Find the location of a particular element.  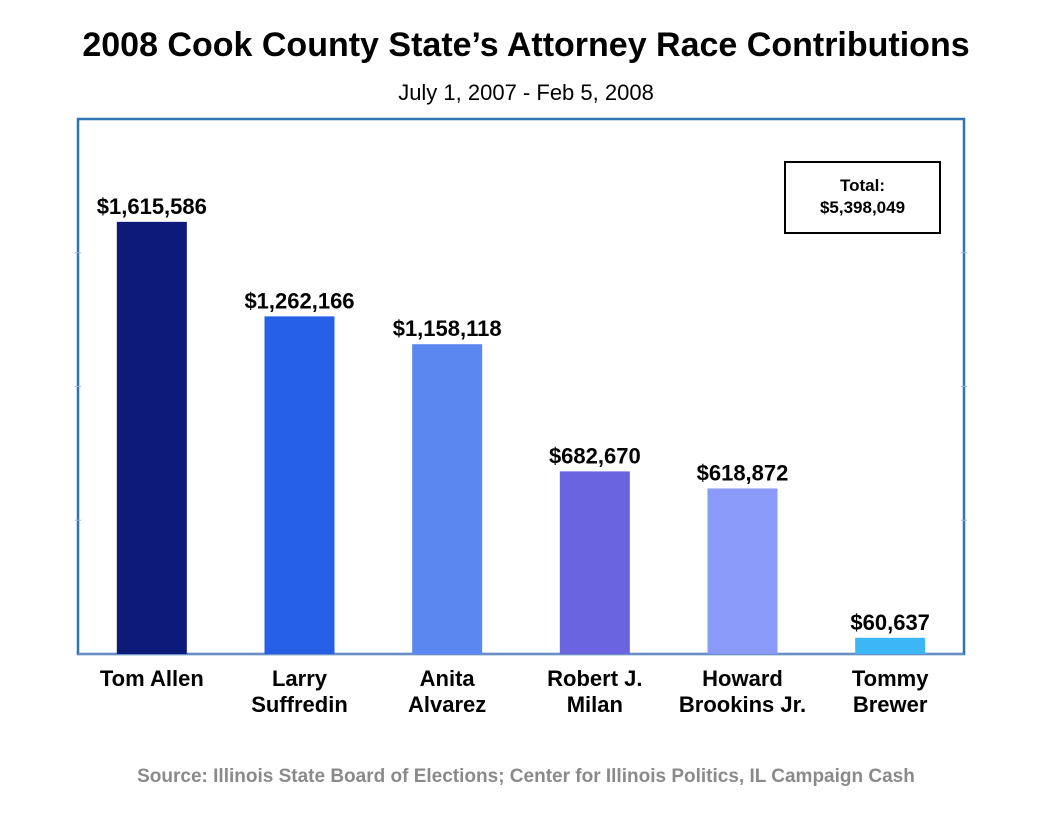

bar-value-label: $1,615,586 is located at coordinates (152, 206).